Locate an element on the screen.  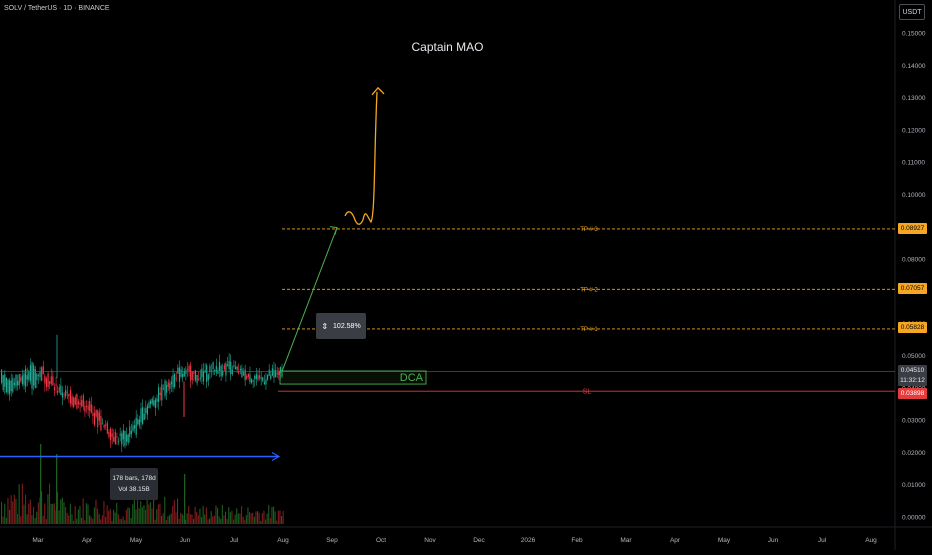
tooltip-vol: Vol 38.15B is located at coordinates (134, 489).